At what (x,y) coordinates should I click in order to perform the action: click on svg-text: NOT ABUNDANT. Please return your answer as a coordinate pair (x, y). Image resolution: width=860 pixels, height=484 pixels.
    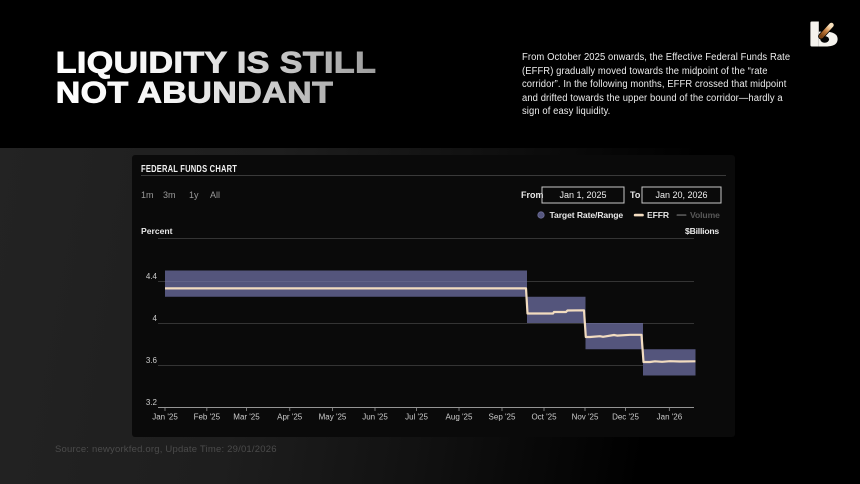
    Looking at the image, I should click on (195, 92).